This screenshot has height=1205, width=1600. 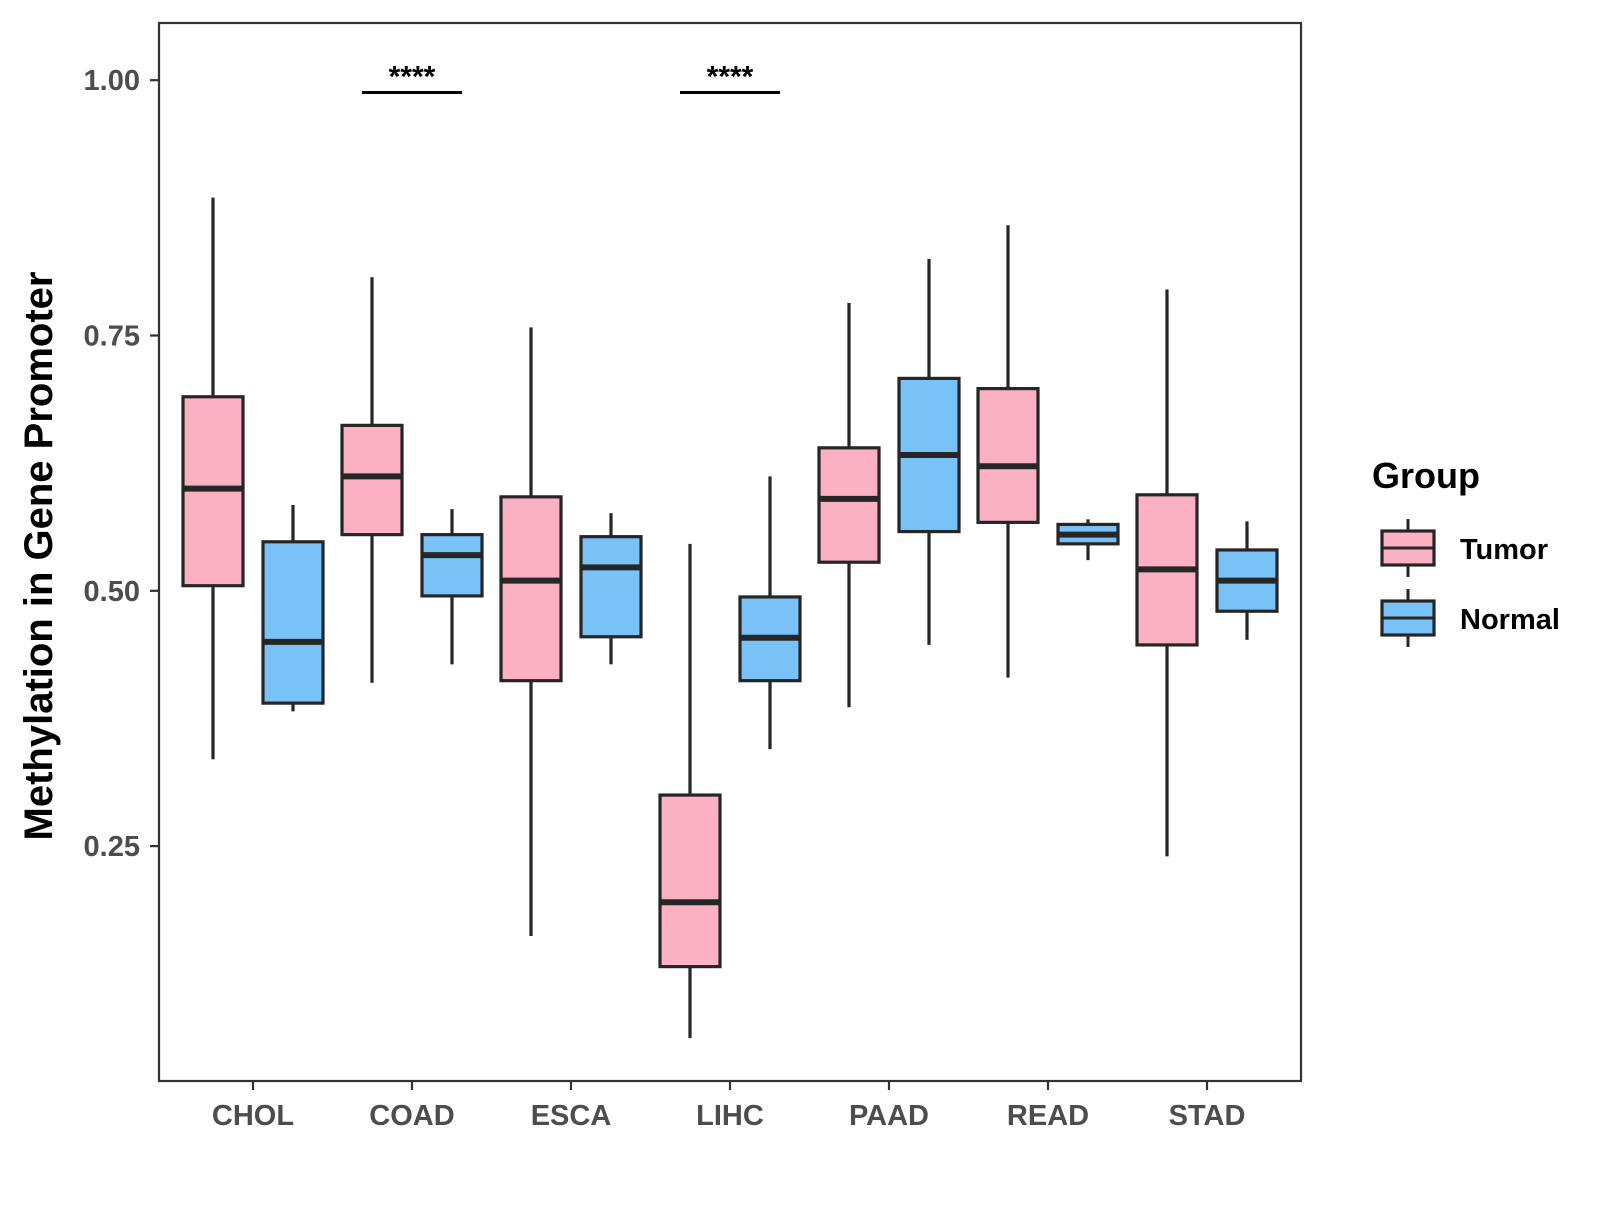 What do you see at coordinates (112, 847) in the screenshot?
I see `y-tick-label: 0.25` at bounding box center [112, 847].